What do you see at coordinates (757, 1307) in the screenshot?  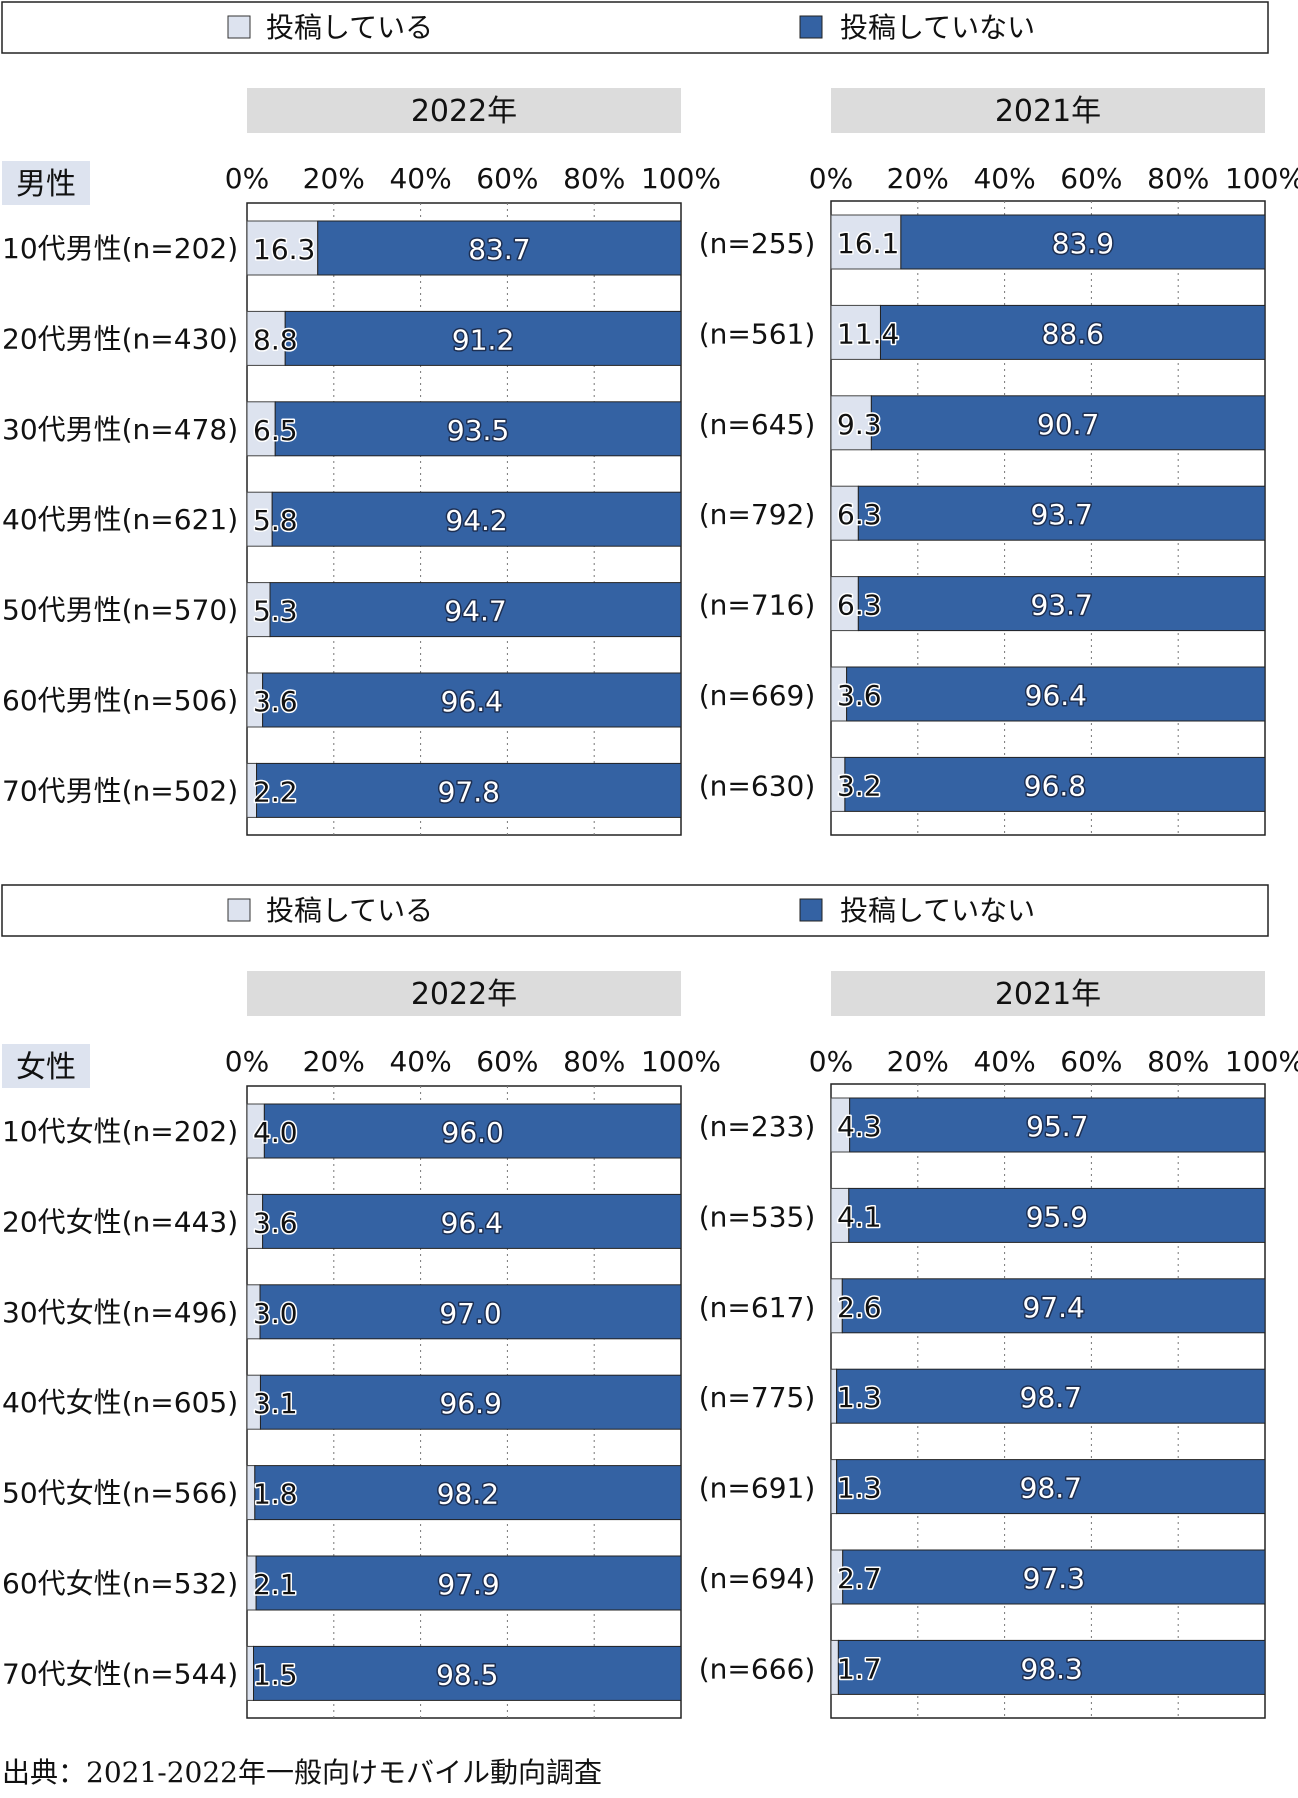 I see `n-2021-label: (n=617)` at bounding box center [757, 1307].